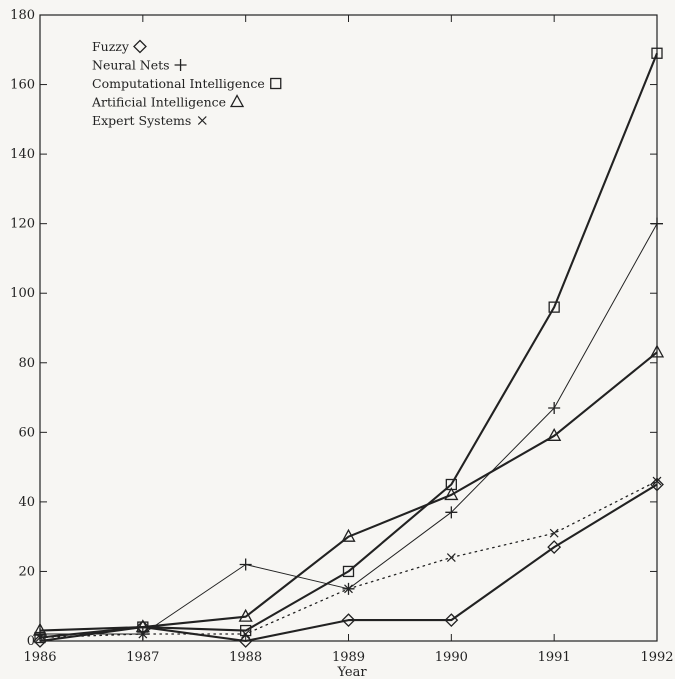 The height and width of the screenshot is (679, 675). What do you see at coordinates (26, 432) in the screenshot?
I see `y-tick-label: 60` at bounding box center [26, 432].